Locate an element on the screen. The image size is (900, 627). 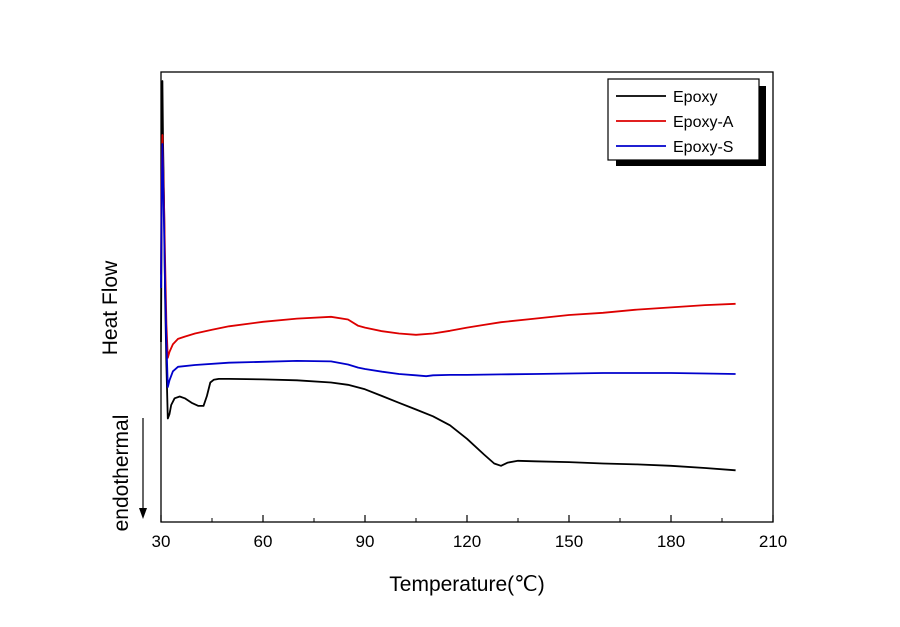
y-axis-title: Heat Flow is located at coordinates (110, 307).